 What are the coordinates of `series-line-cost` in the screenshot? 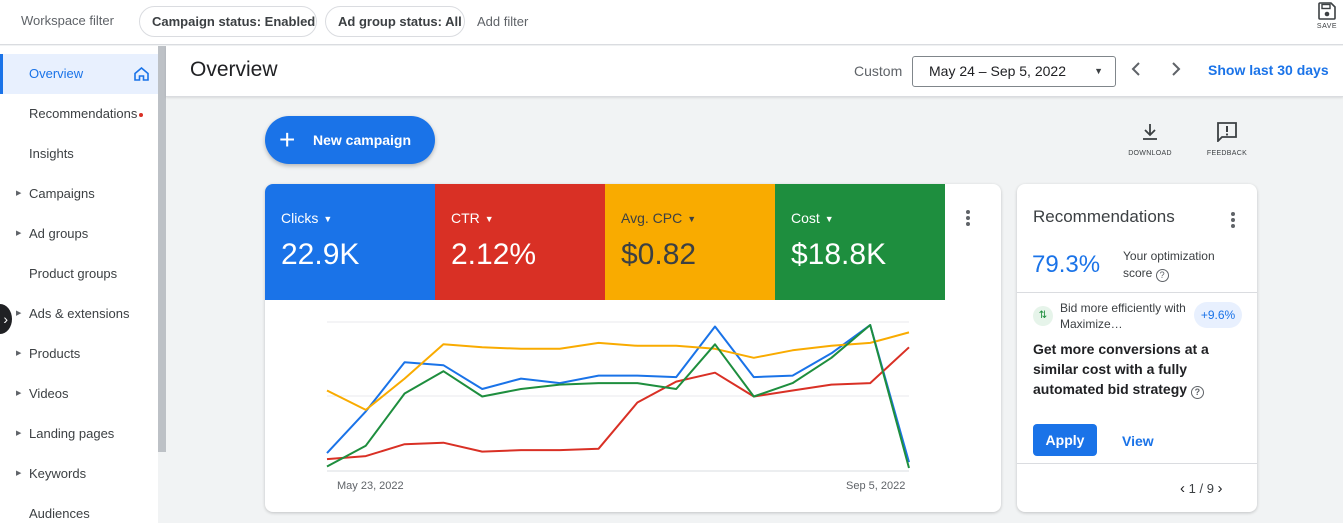 It's located at (618, 396).